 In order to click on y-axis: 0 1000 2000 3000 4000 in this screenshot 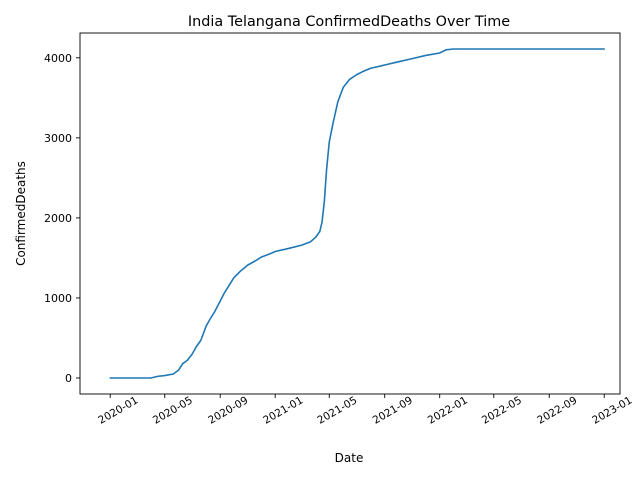, I will do `click(62, 218)`.